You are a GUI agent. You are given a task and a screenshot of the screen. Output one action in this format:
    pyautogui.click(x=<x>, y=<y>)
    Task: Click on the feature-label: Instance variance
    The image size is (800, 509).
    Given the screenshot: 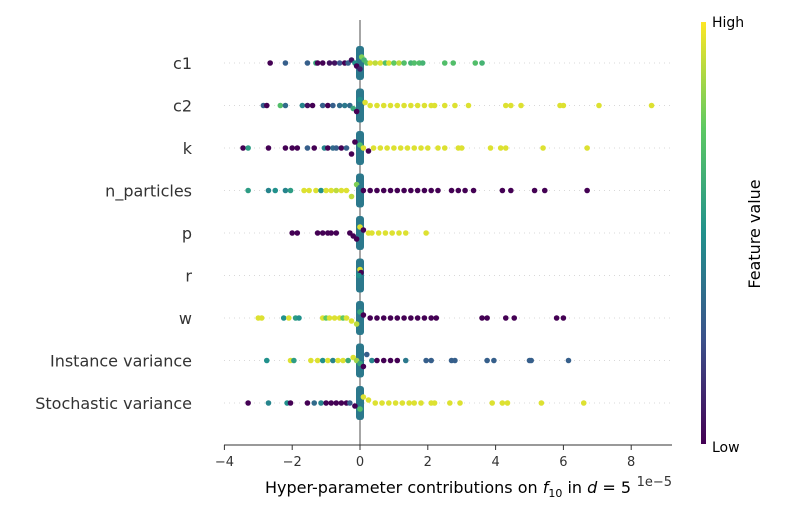 What is the action you would take?
    pyautogui.click(x=121, y=361)
    